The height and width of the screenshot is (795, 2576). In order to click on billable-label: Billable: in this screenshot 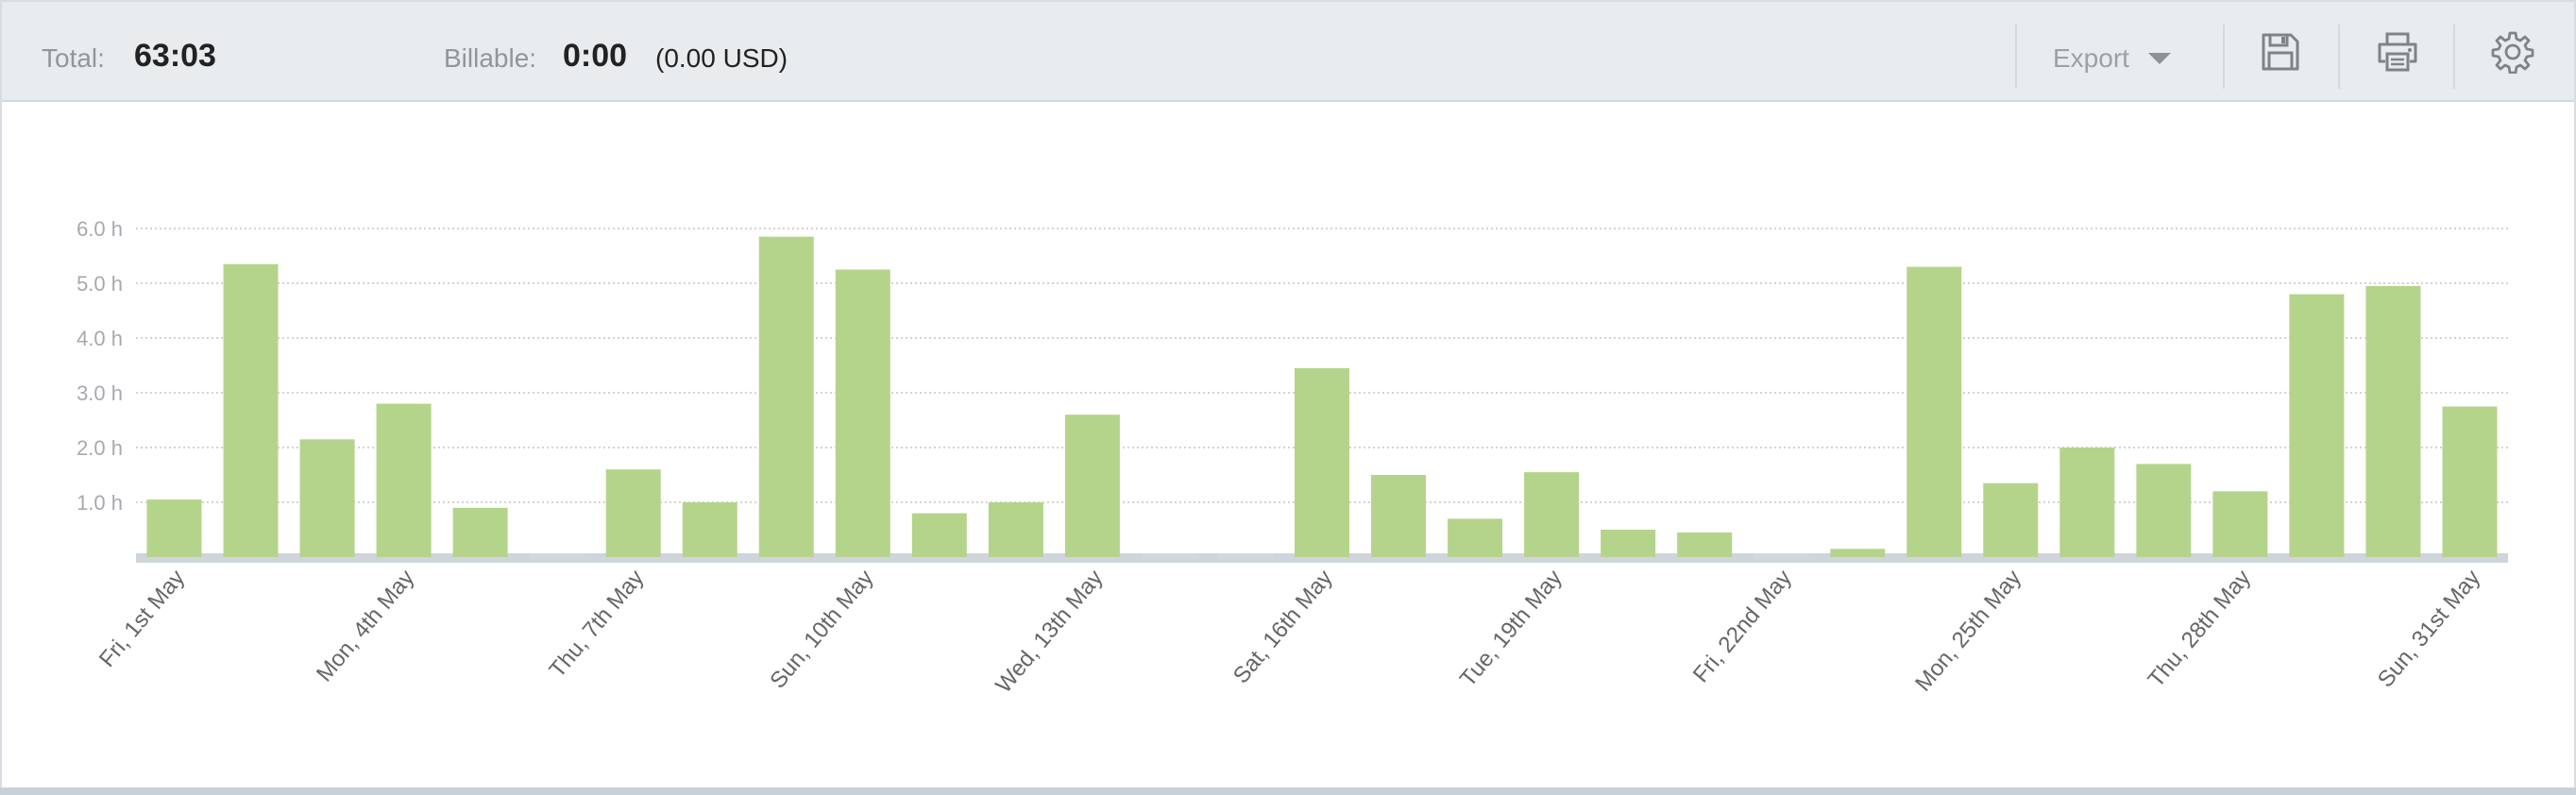, I will do `click(490, 58)`.